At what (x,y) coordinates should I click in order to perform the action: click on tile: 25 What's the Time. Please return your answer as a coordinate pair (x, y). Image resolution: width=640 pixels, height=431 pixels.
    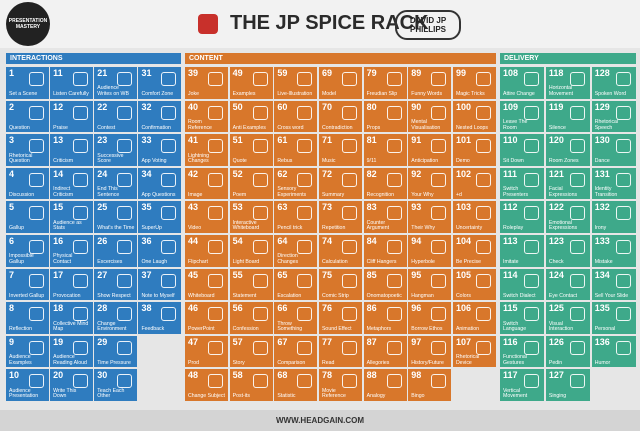
    Looking at the image, I should click on (115, 217).